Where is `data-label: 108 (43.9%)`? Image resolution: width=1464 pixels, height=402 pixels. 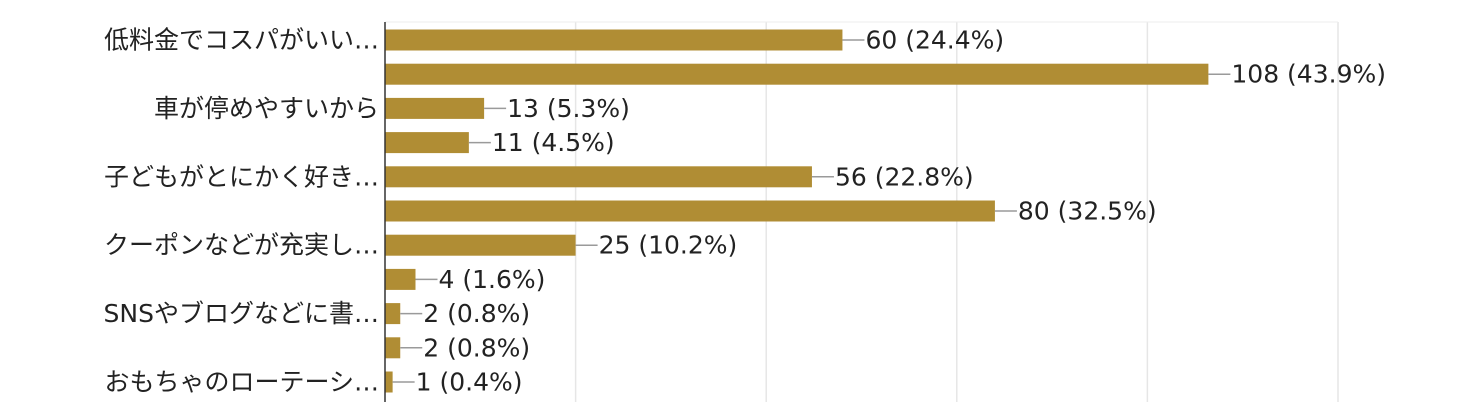 data-label: 108 (43.9%) is located at coordinates (1308, 74).